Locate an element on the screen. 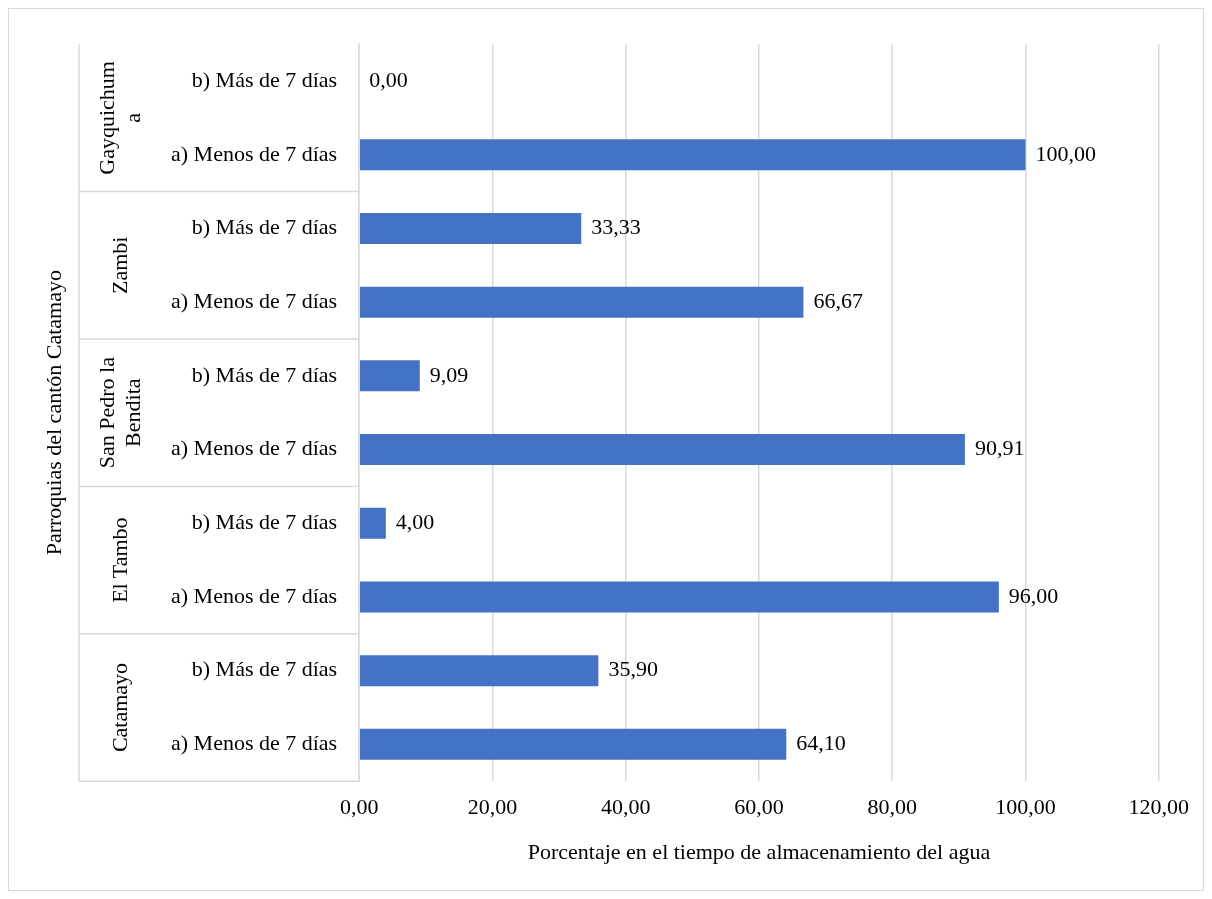 The height and width of the screenshot is (899, 1212). x-tick-label: 0,00 is located at coordinates (359, 807).